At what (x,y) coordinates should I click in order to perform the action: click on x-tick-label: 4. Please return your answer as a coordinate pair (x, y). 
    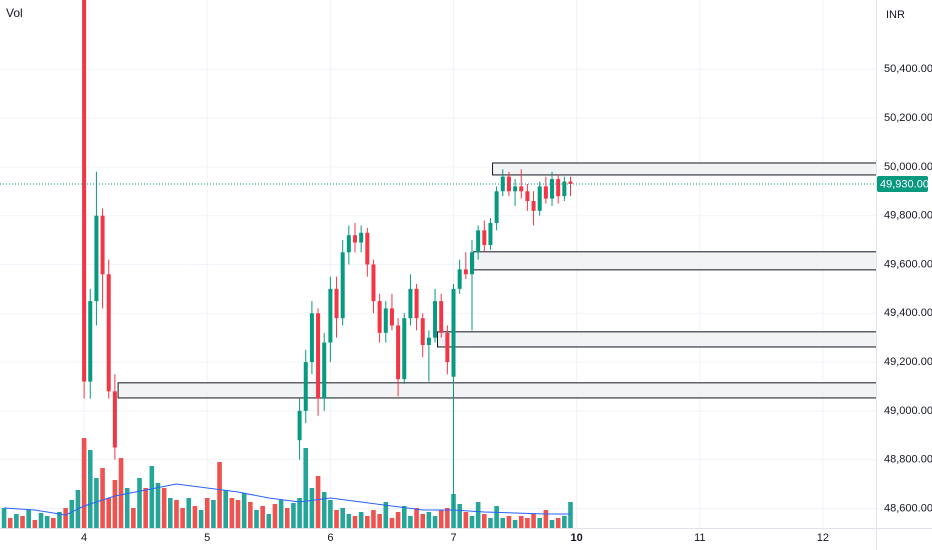
    Looking at the image, I should click on (84, 538).